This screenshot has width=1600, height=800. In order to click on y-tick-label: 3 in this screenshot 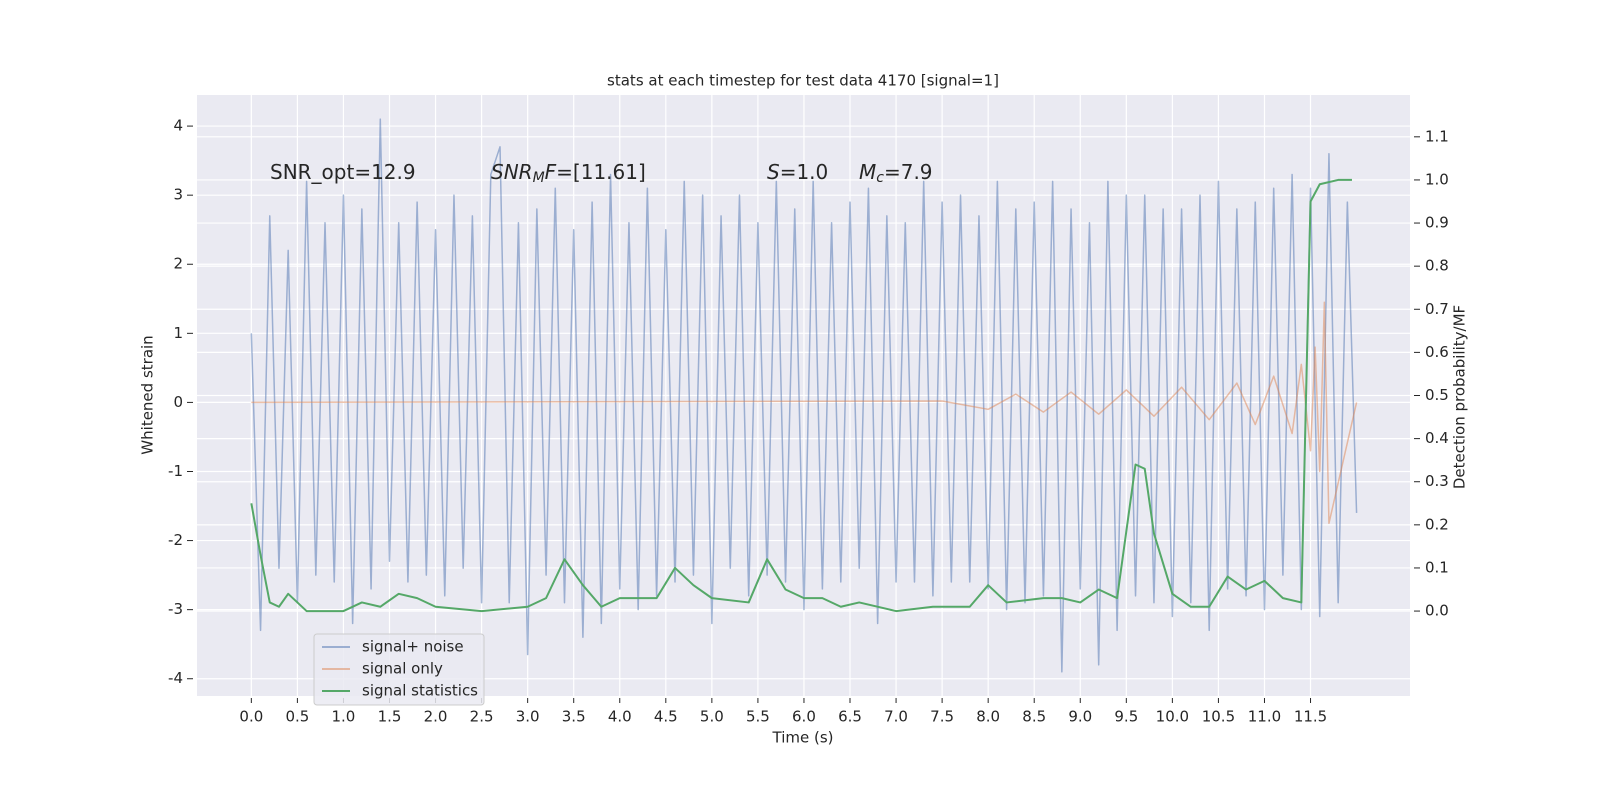, I will do `click(178, 195)`.